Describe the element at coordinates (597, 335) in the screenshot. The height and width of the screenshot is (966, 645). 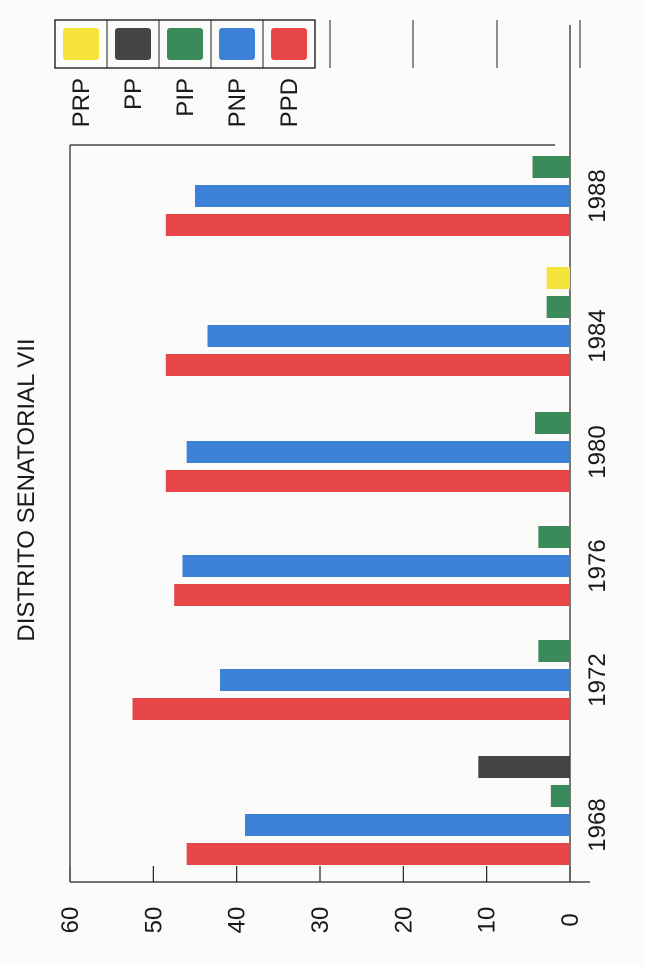
I see `category-label: 1984` at that location.